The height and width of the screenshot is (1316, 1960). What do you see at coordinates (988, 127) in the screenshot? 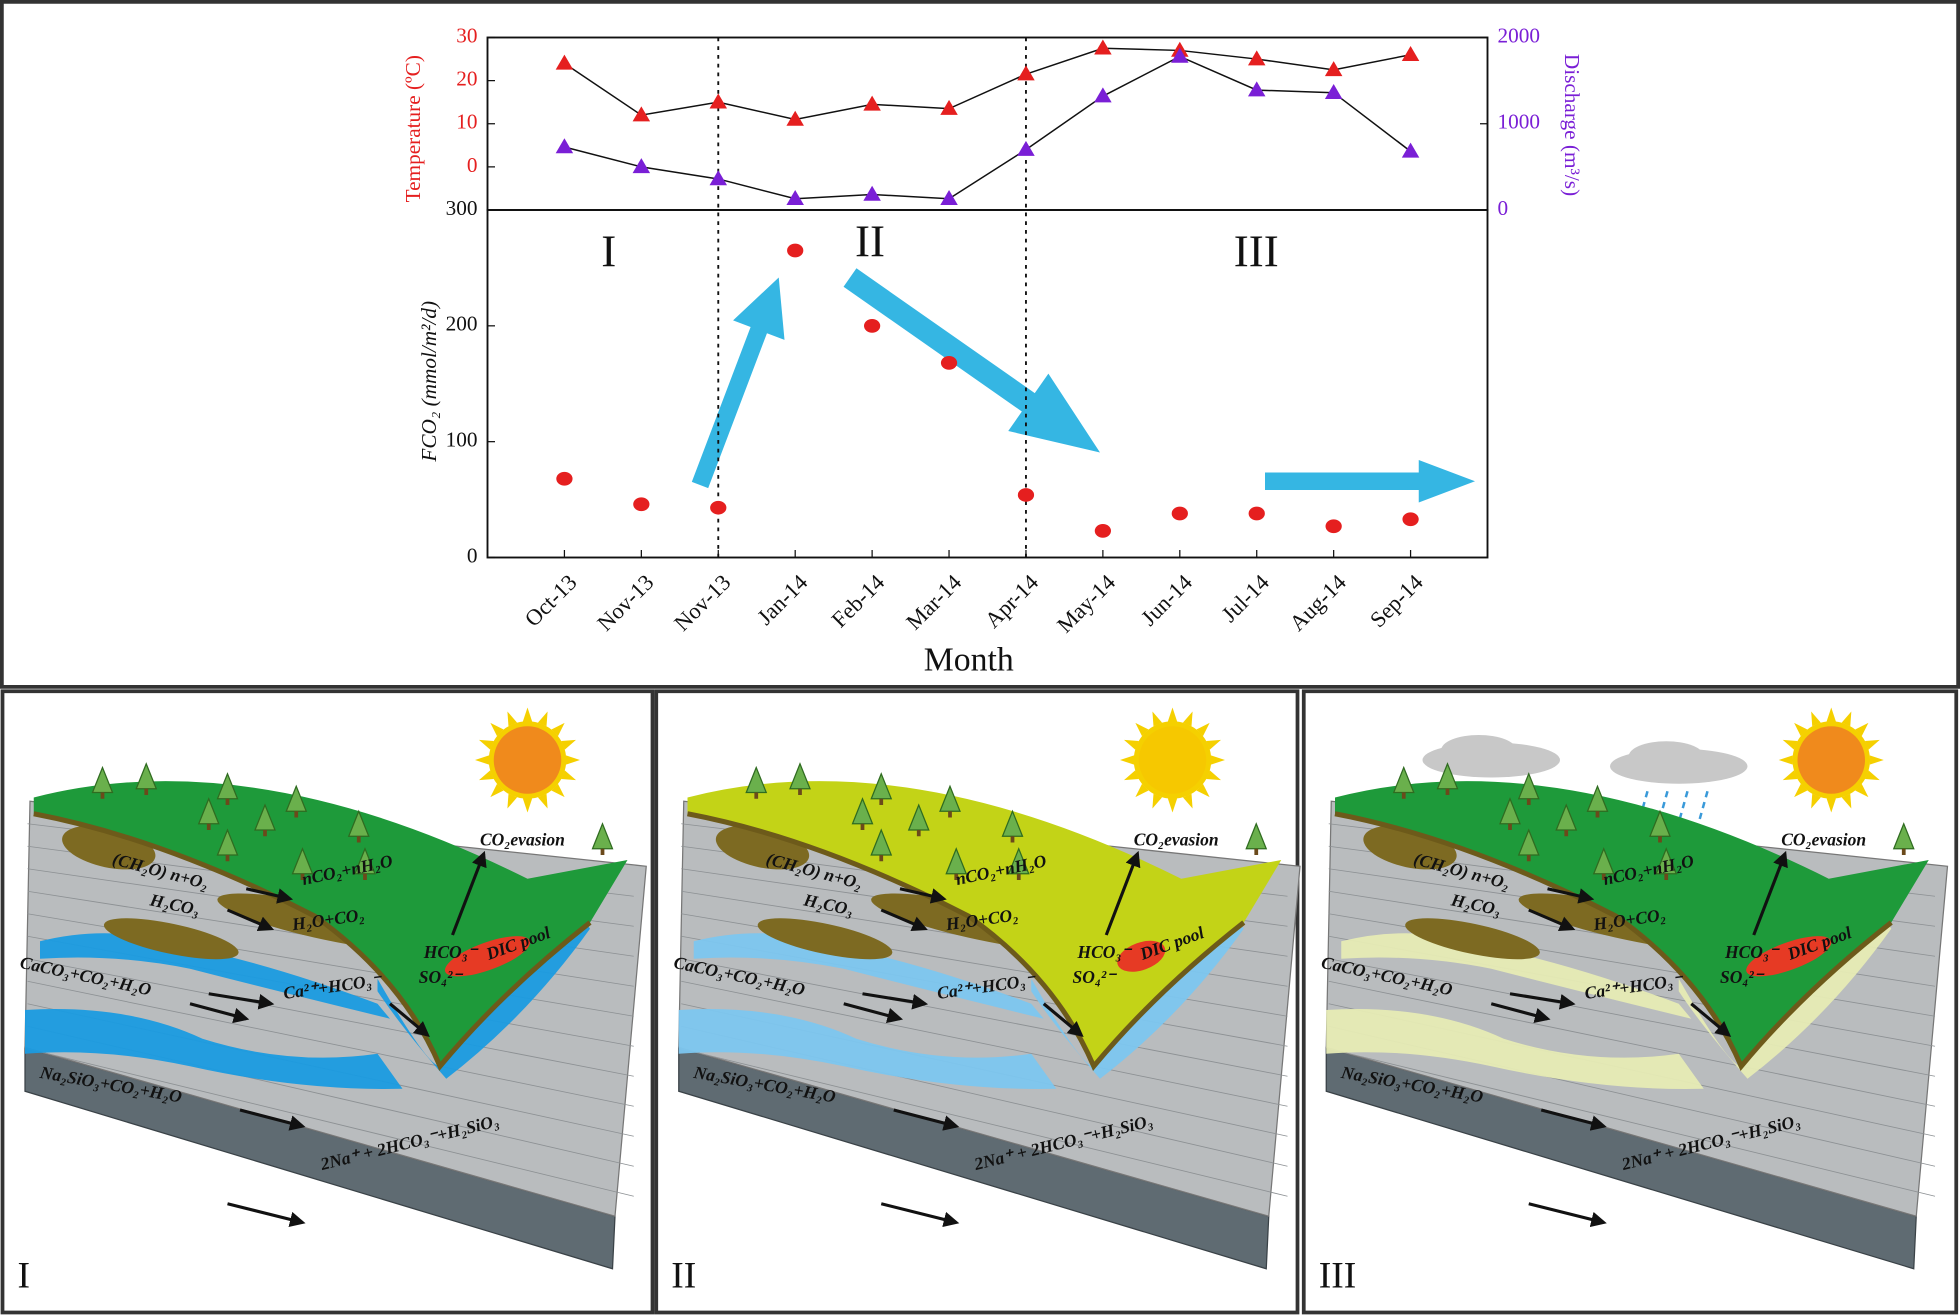
I see `series-line` at bounding box center [988, 127].